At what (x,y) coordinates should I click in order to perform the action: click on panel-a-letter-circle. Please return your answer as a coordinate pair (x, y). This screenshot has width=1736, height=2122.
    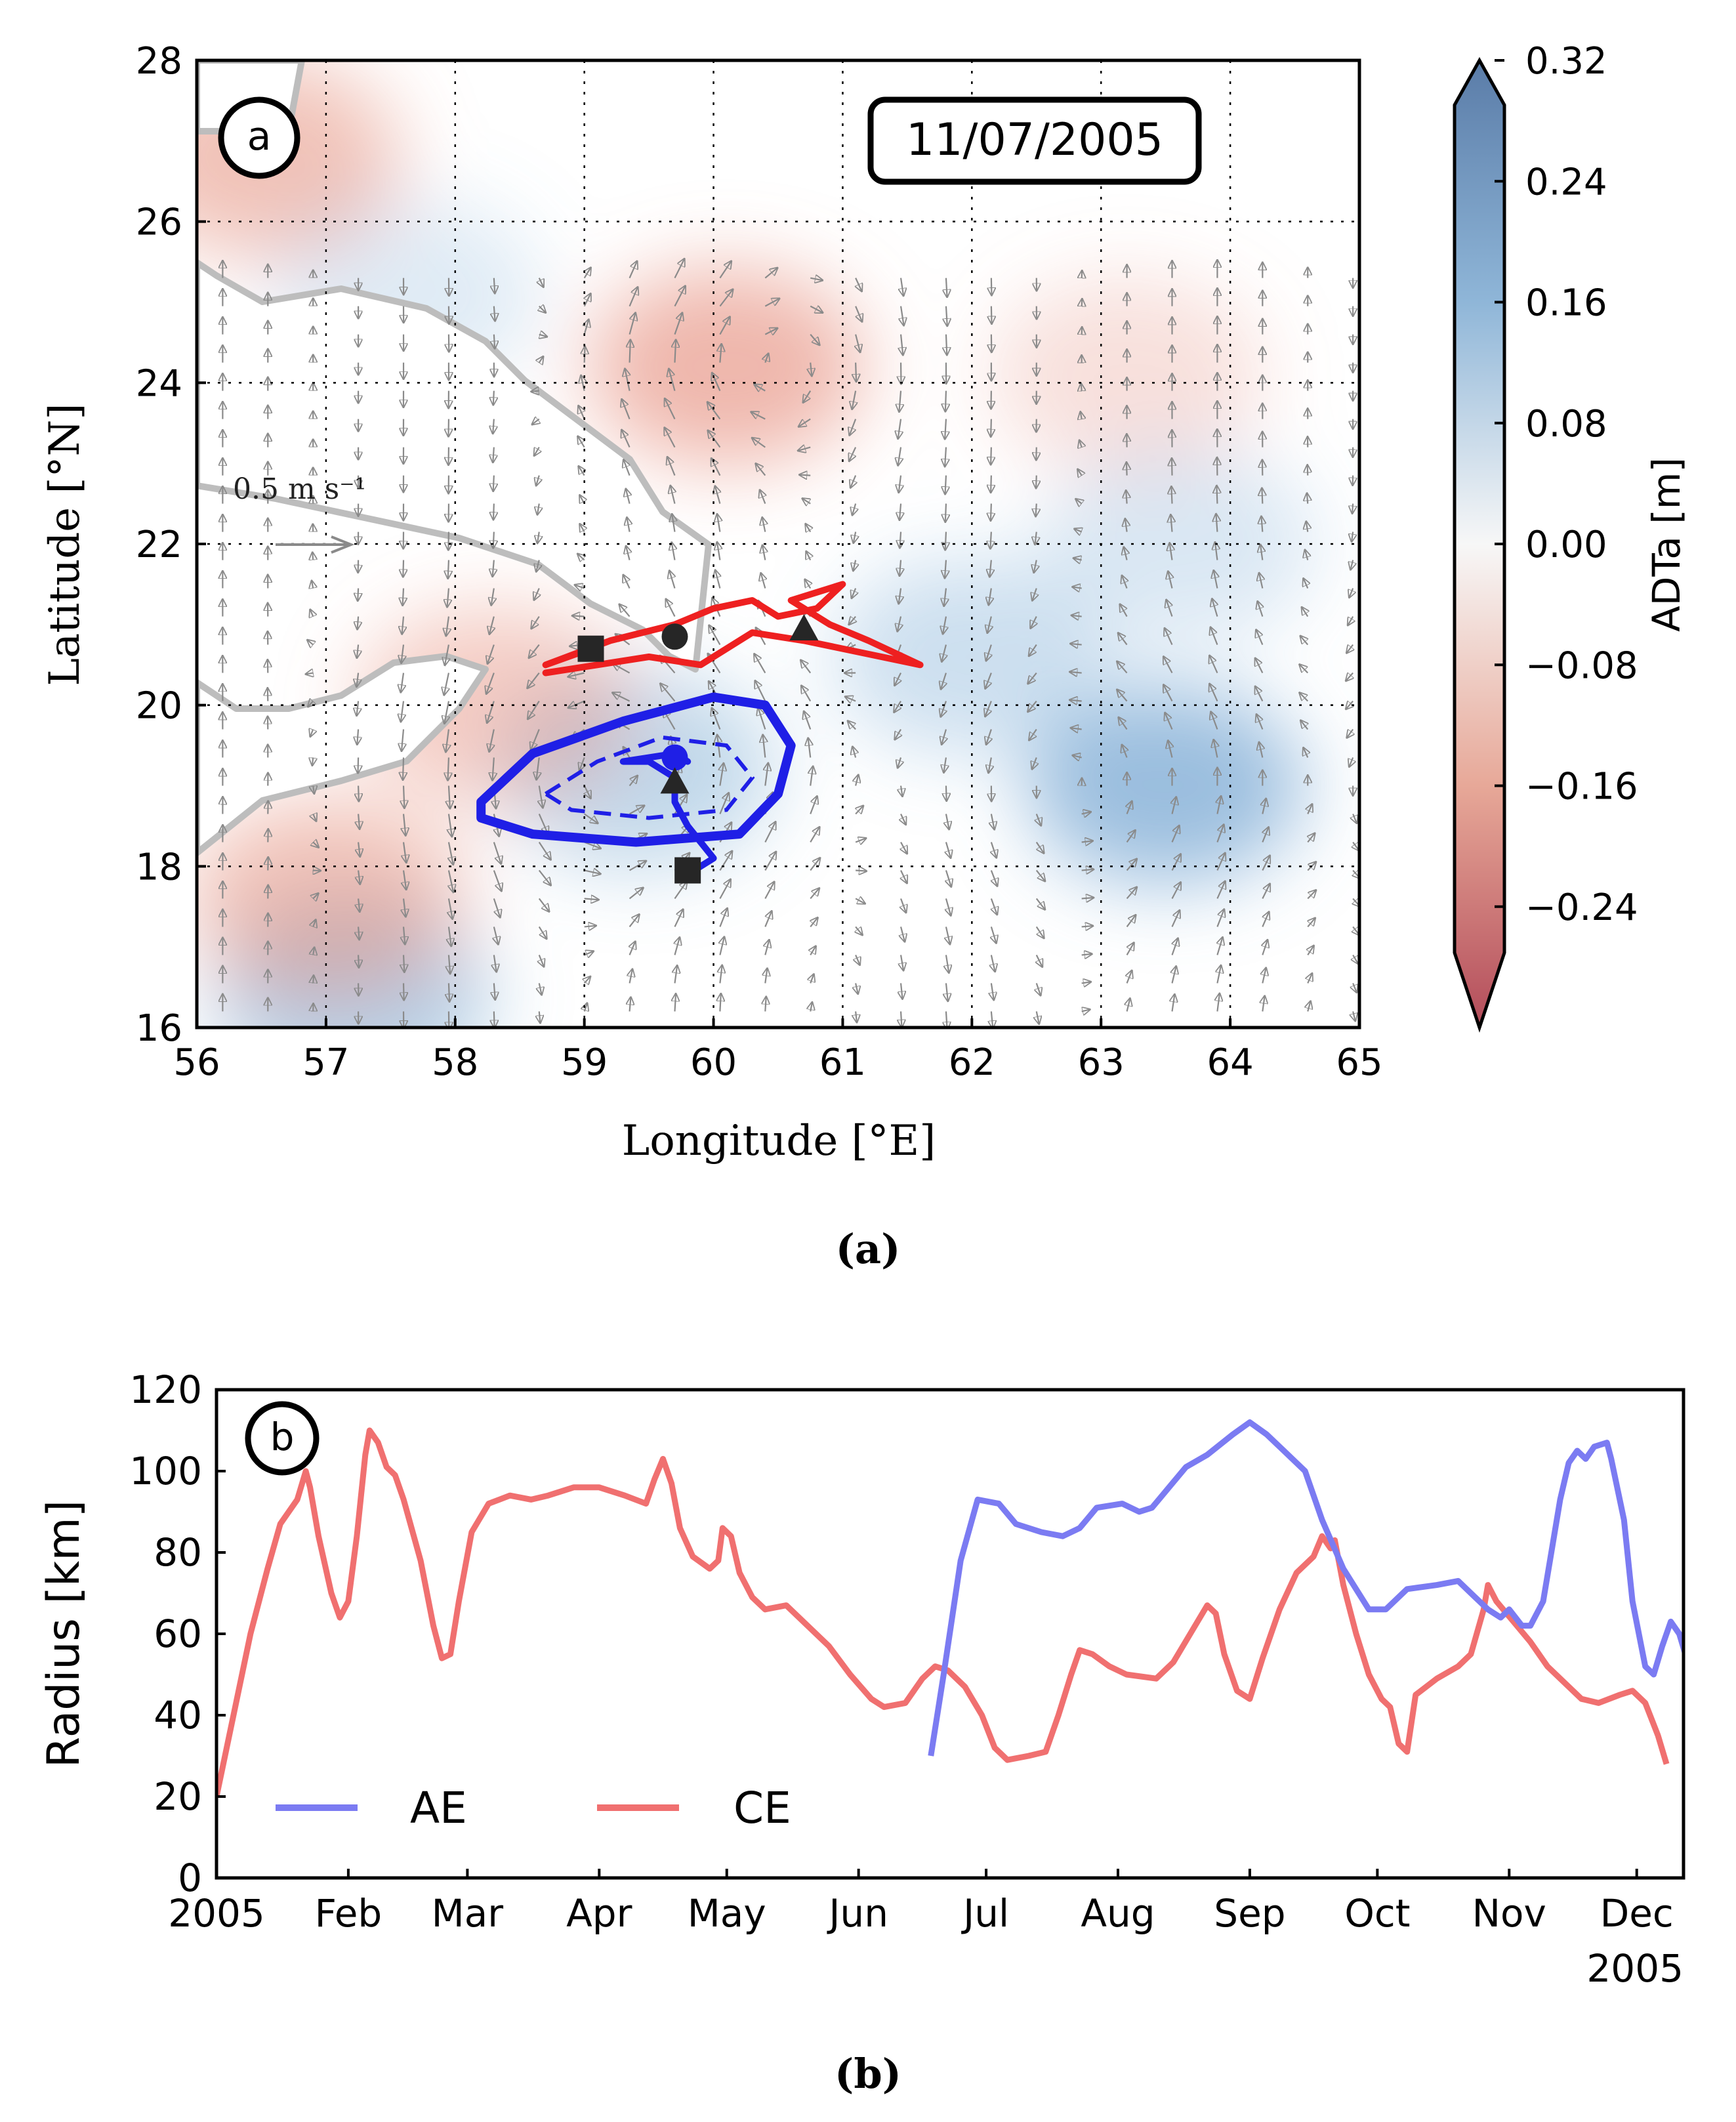
    Looking at the image, I should click on (259, 137).